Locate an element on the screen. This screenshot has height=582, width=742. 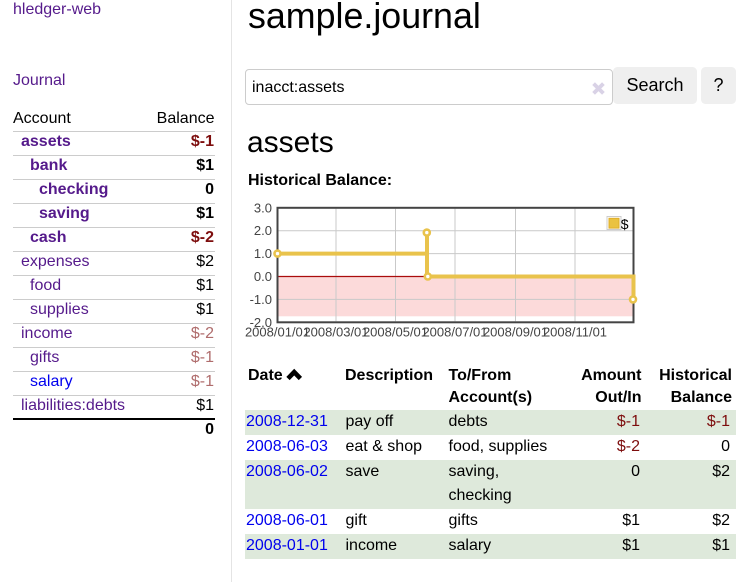
svg-text: 2.0 is located at coordinates (263, 230).